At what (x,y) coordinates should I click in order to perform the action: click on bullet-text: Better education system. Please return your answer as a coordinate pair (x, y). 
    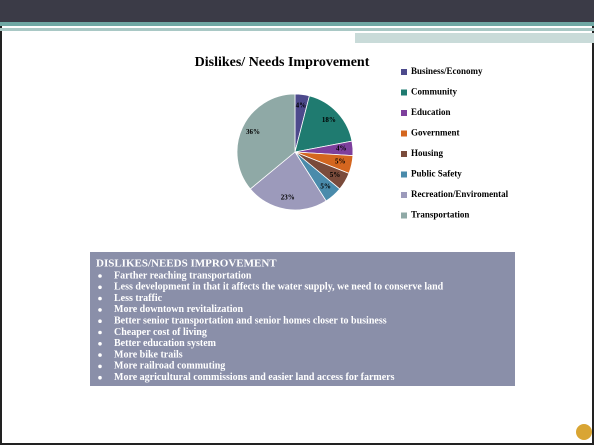
    Looking at the image, I should click on (165, 343).